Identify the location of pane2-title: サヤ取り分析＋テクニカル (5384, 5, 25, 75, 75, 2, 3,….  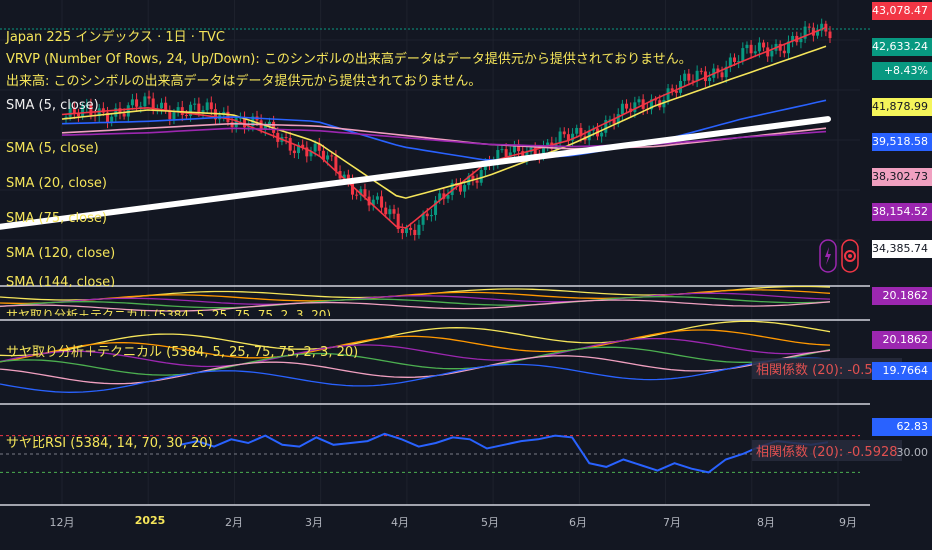
(169, 312).